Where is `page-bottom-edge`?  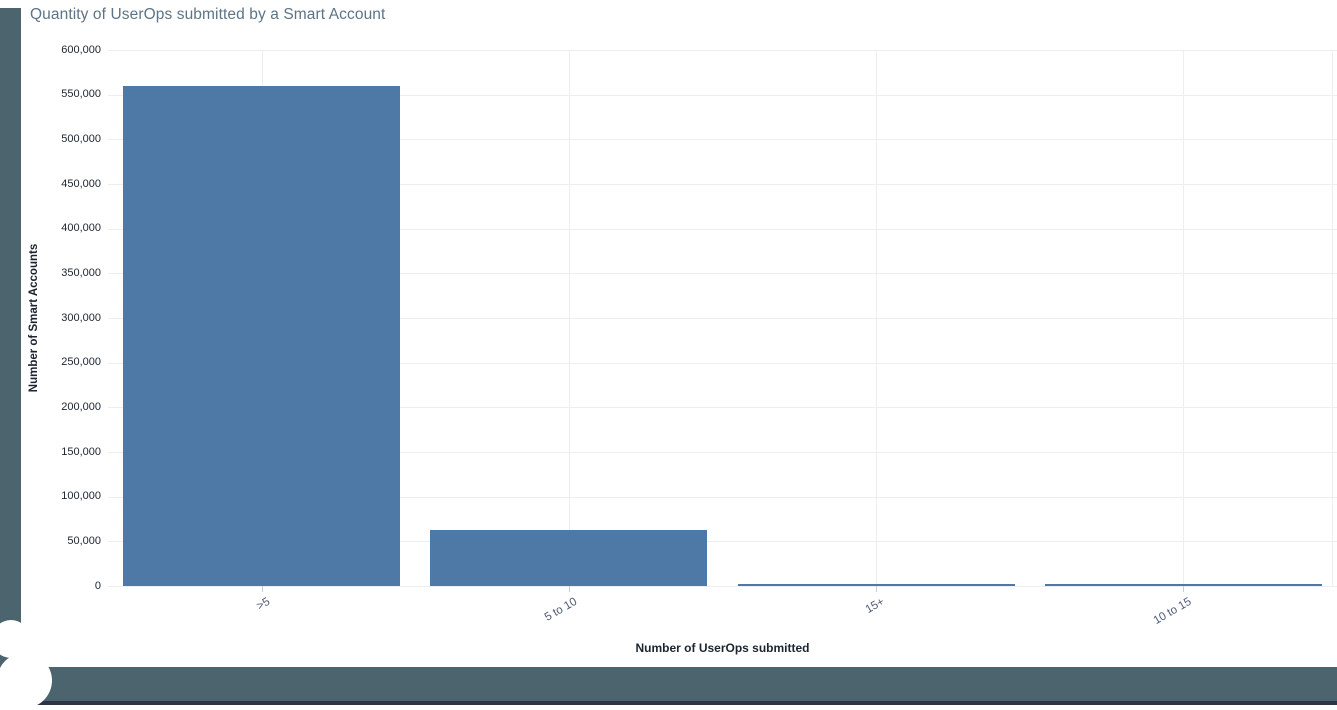 page-bottom-edge is located at coordinates (668, 703).